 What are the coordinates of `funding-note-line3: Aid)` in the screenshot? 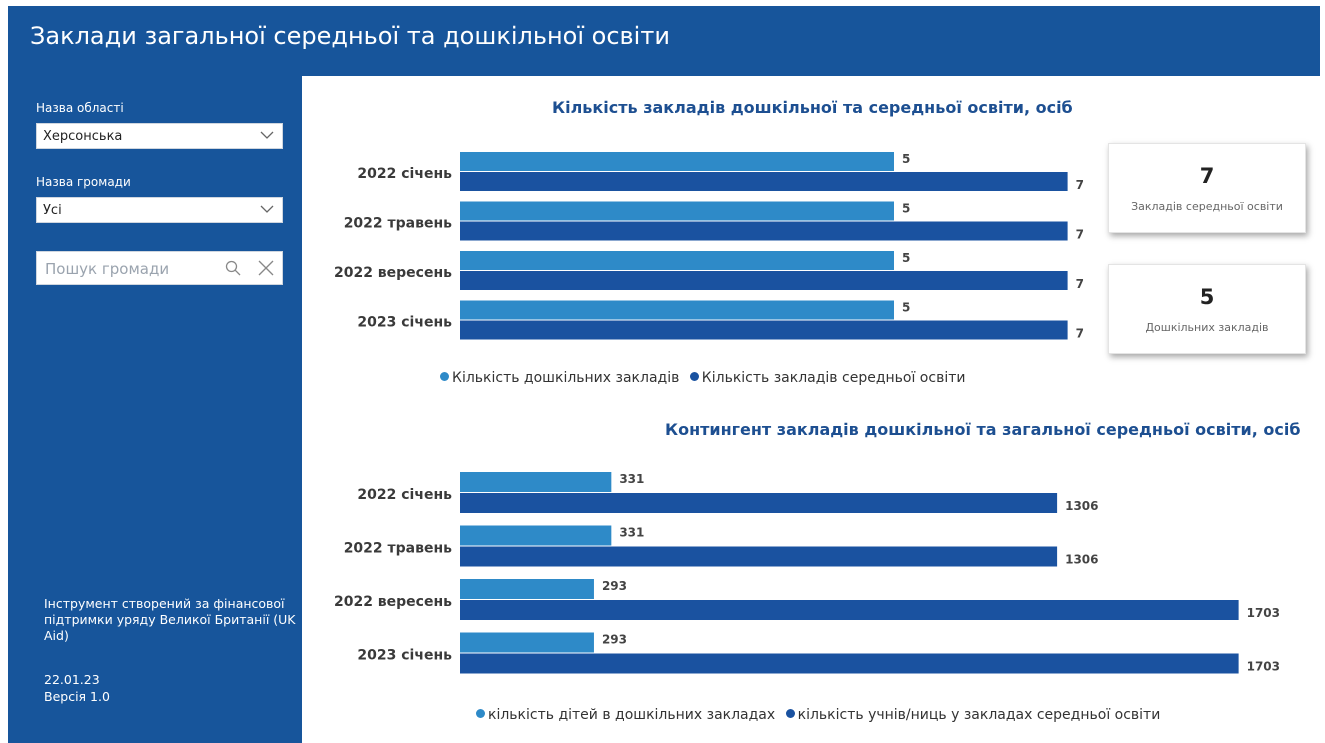 It's located at (56, 635).